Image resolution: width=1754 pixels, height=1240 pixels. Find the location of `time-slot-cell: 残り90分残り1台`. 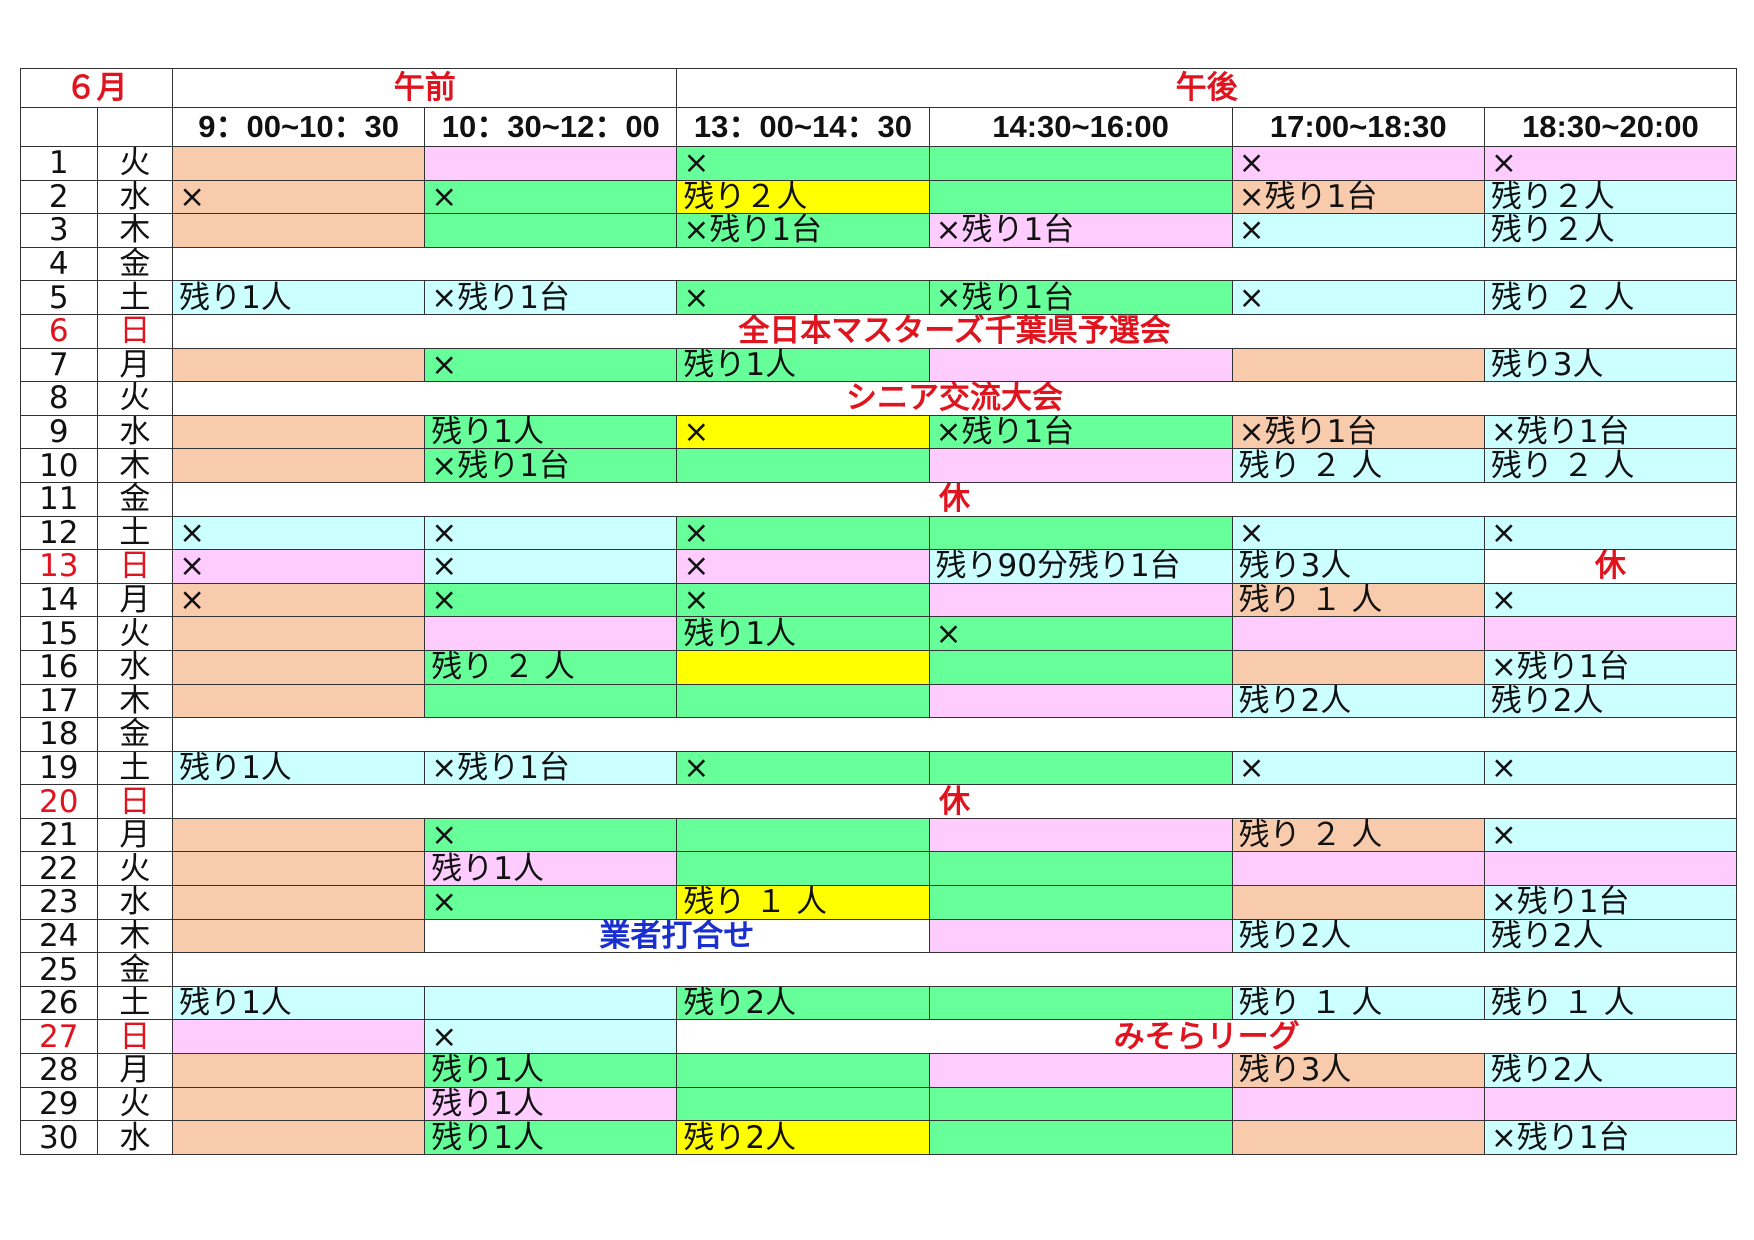

time-slot-cell: 残り90分残り1台 is located at coordinates (1080, 566).